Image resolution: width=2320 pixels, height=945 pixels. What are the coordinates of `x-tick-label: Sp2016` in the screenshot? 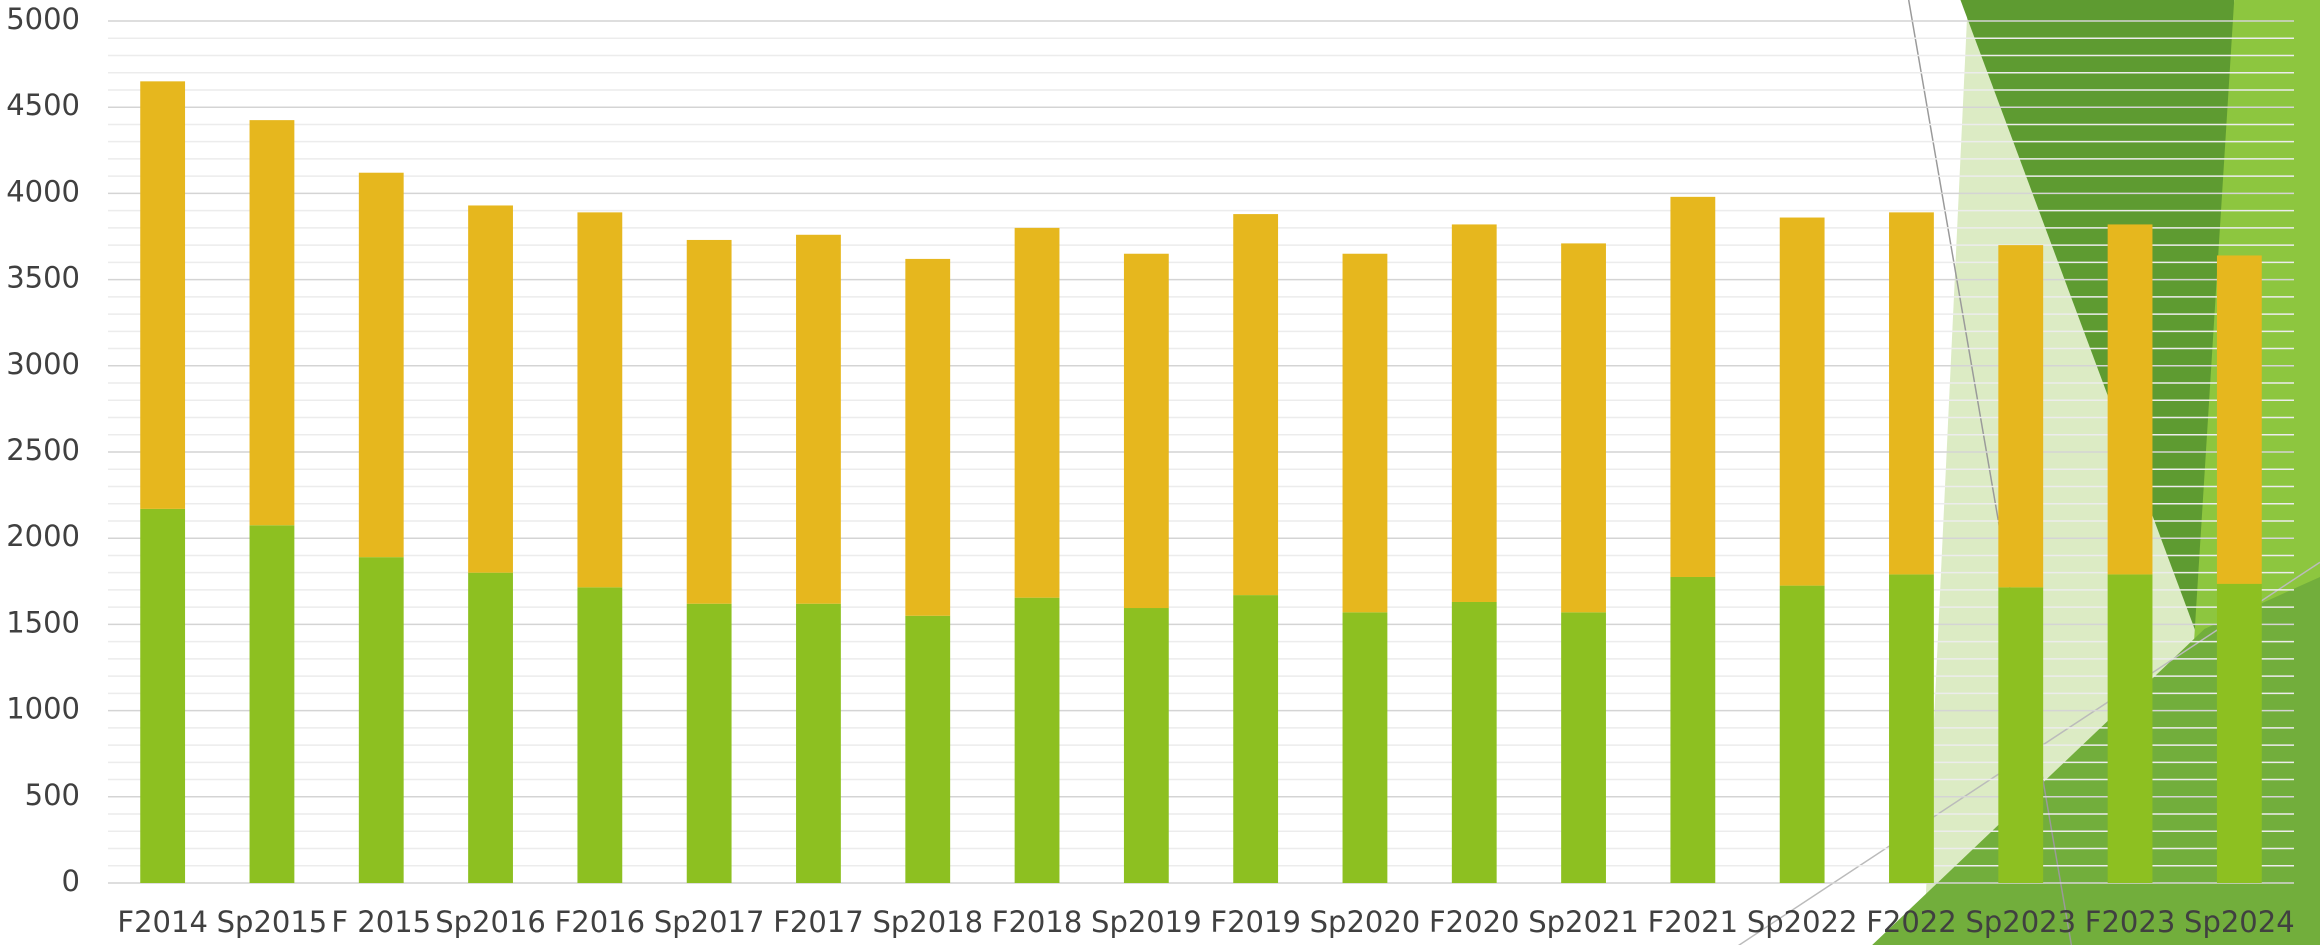 It's located at (490, 922).